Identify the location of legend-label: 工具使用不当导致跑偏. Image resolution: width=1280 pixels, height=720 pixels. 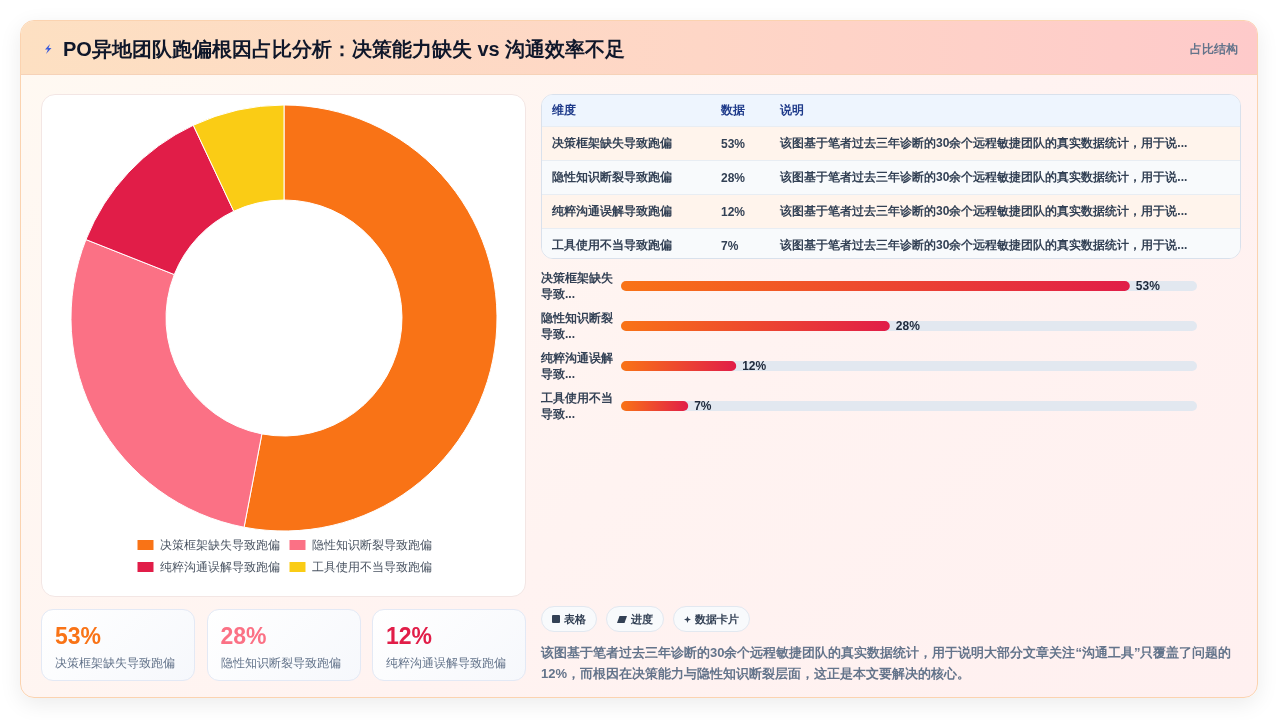
(371, 567).